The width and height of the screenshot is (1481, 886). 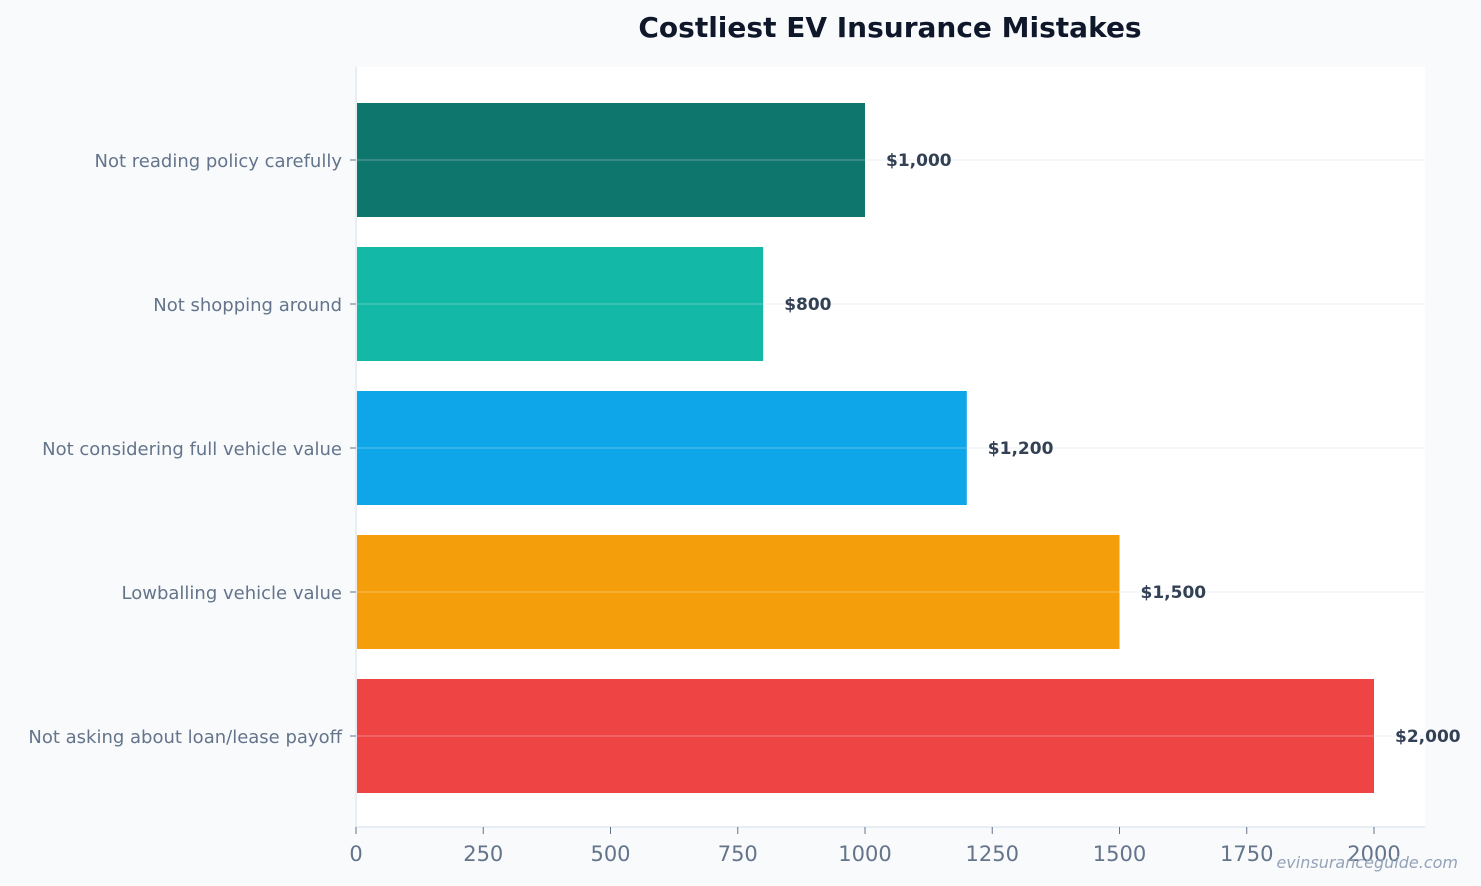 What do you see at coordinates (232, 593) in the screenshot?
I see `category-label: Lowballing vehicle value` at bounding box center [232, 593].